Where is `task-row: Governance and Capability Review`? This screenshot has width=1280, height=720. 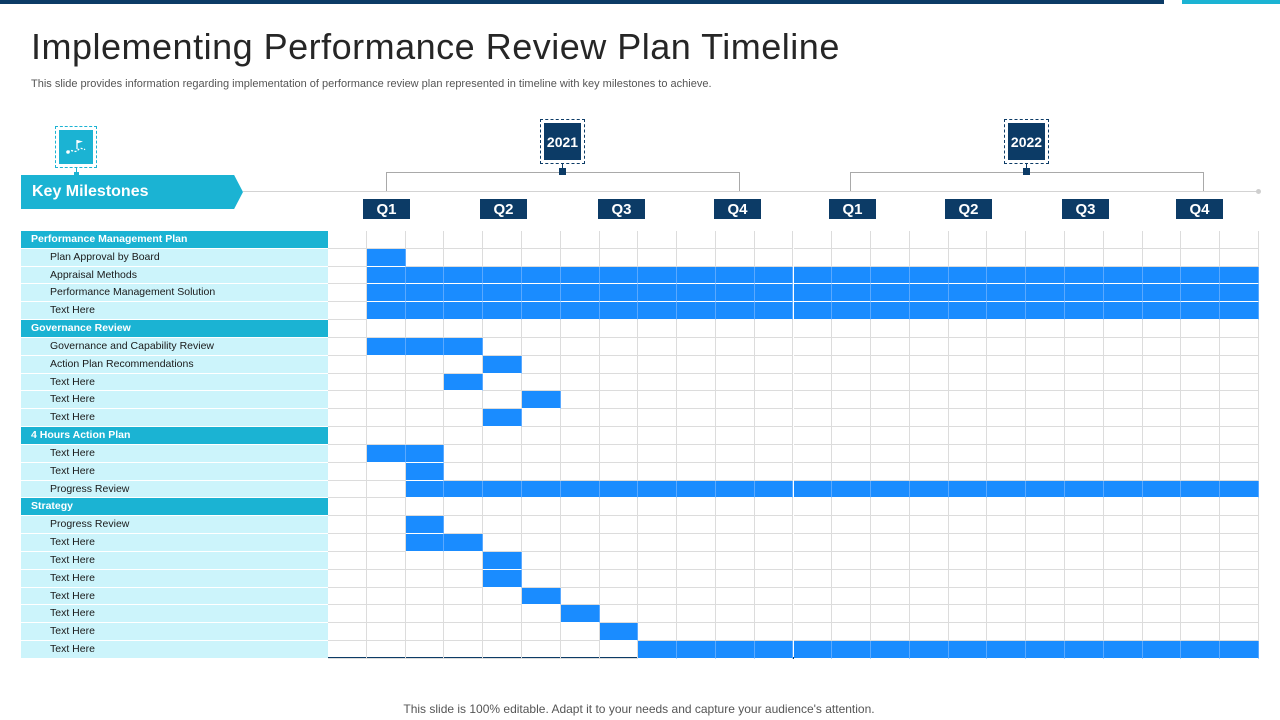 task-row: Governance and Capability Review is located at coordinates (640, 346).